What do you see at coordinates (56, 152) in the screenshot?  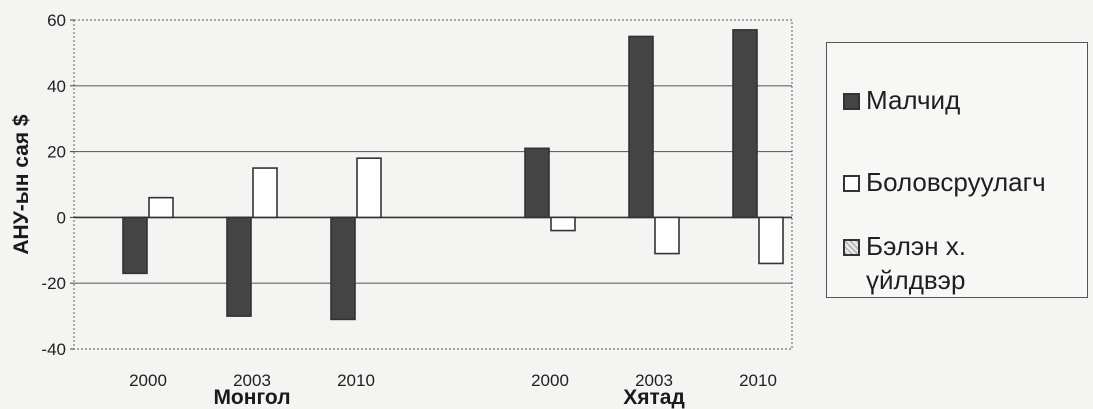 I see `y-tick-label: 20` at bounding box center [56, 152].